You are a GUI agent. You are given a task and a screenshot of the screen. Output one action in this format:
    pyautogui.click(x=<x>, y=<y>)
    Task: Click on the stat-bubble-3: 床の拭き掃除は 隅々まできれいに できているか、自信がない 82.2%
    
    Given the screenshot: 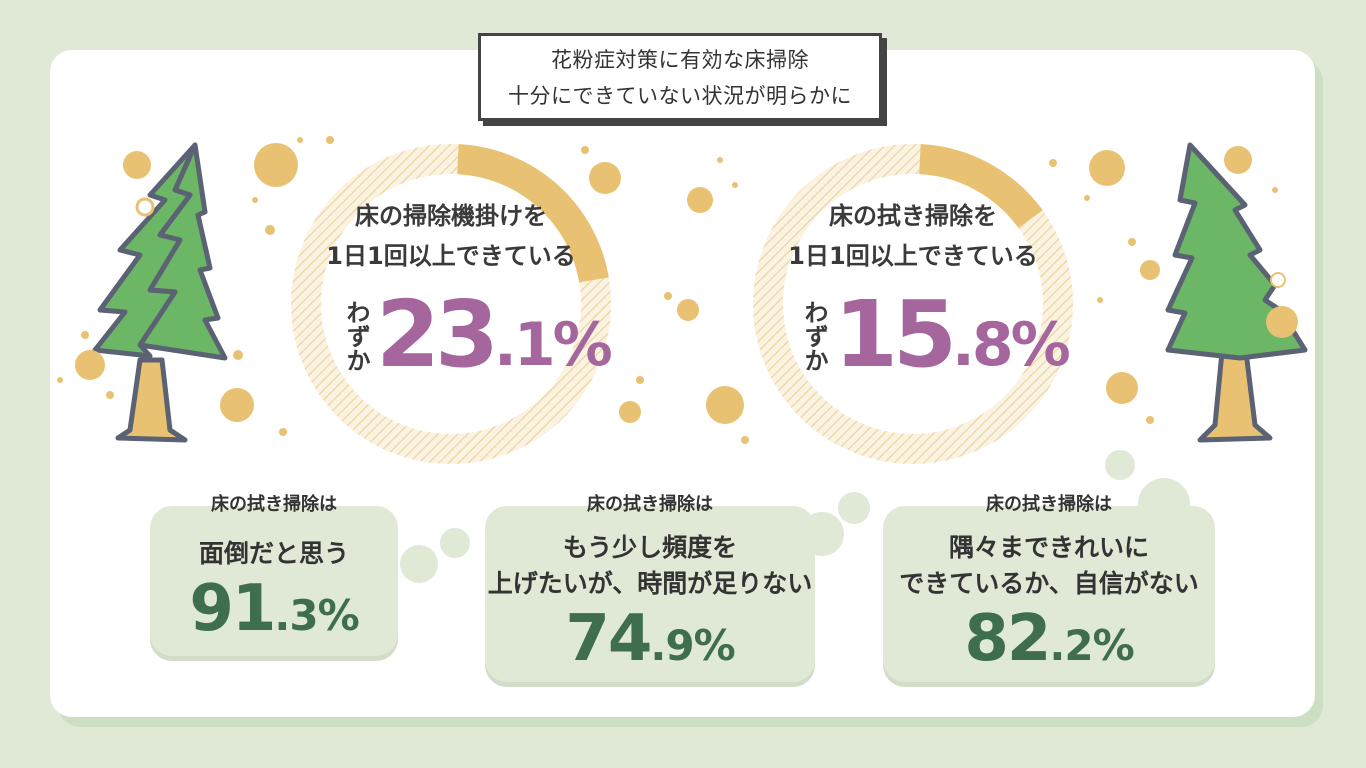 What is the action you would take?
    pyautogui.click(x=1049, y=588)
    